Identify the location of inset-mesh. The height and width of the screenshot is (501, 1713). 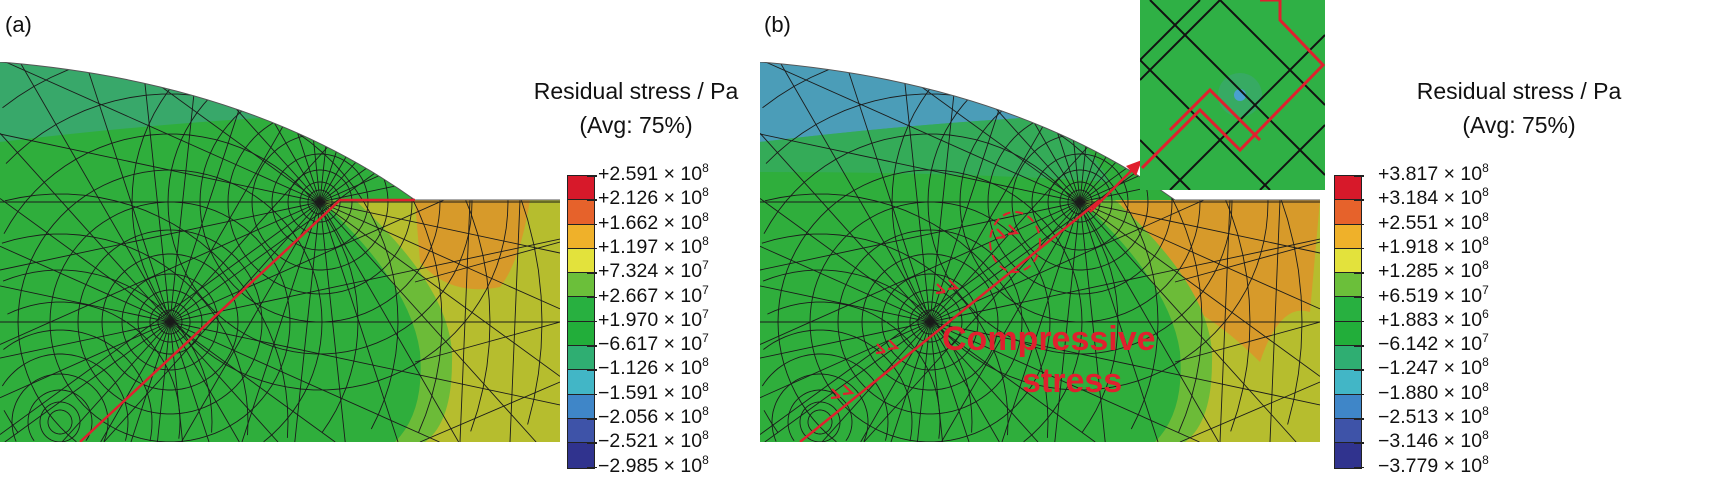
(1232, 95).